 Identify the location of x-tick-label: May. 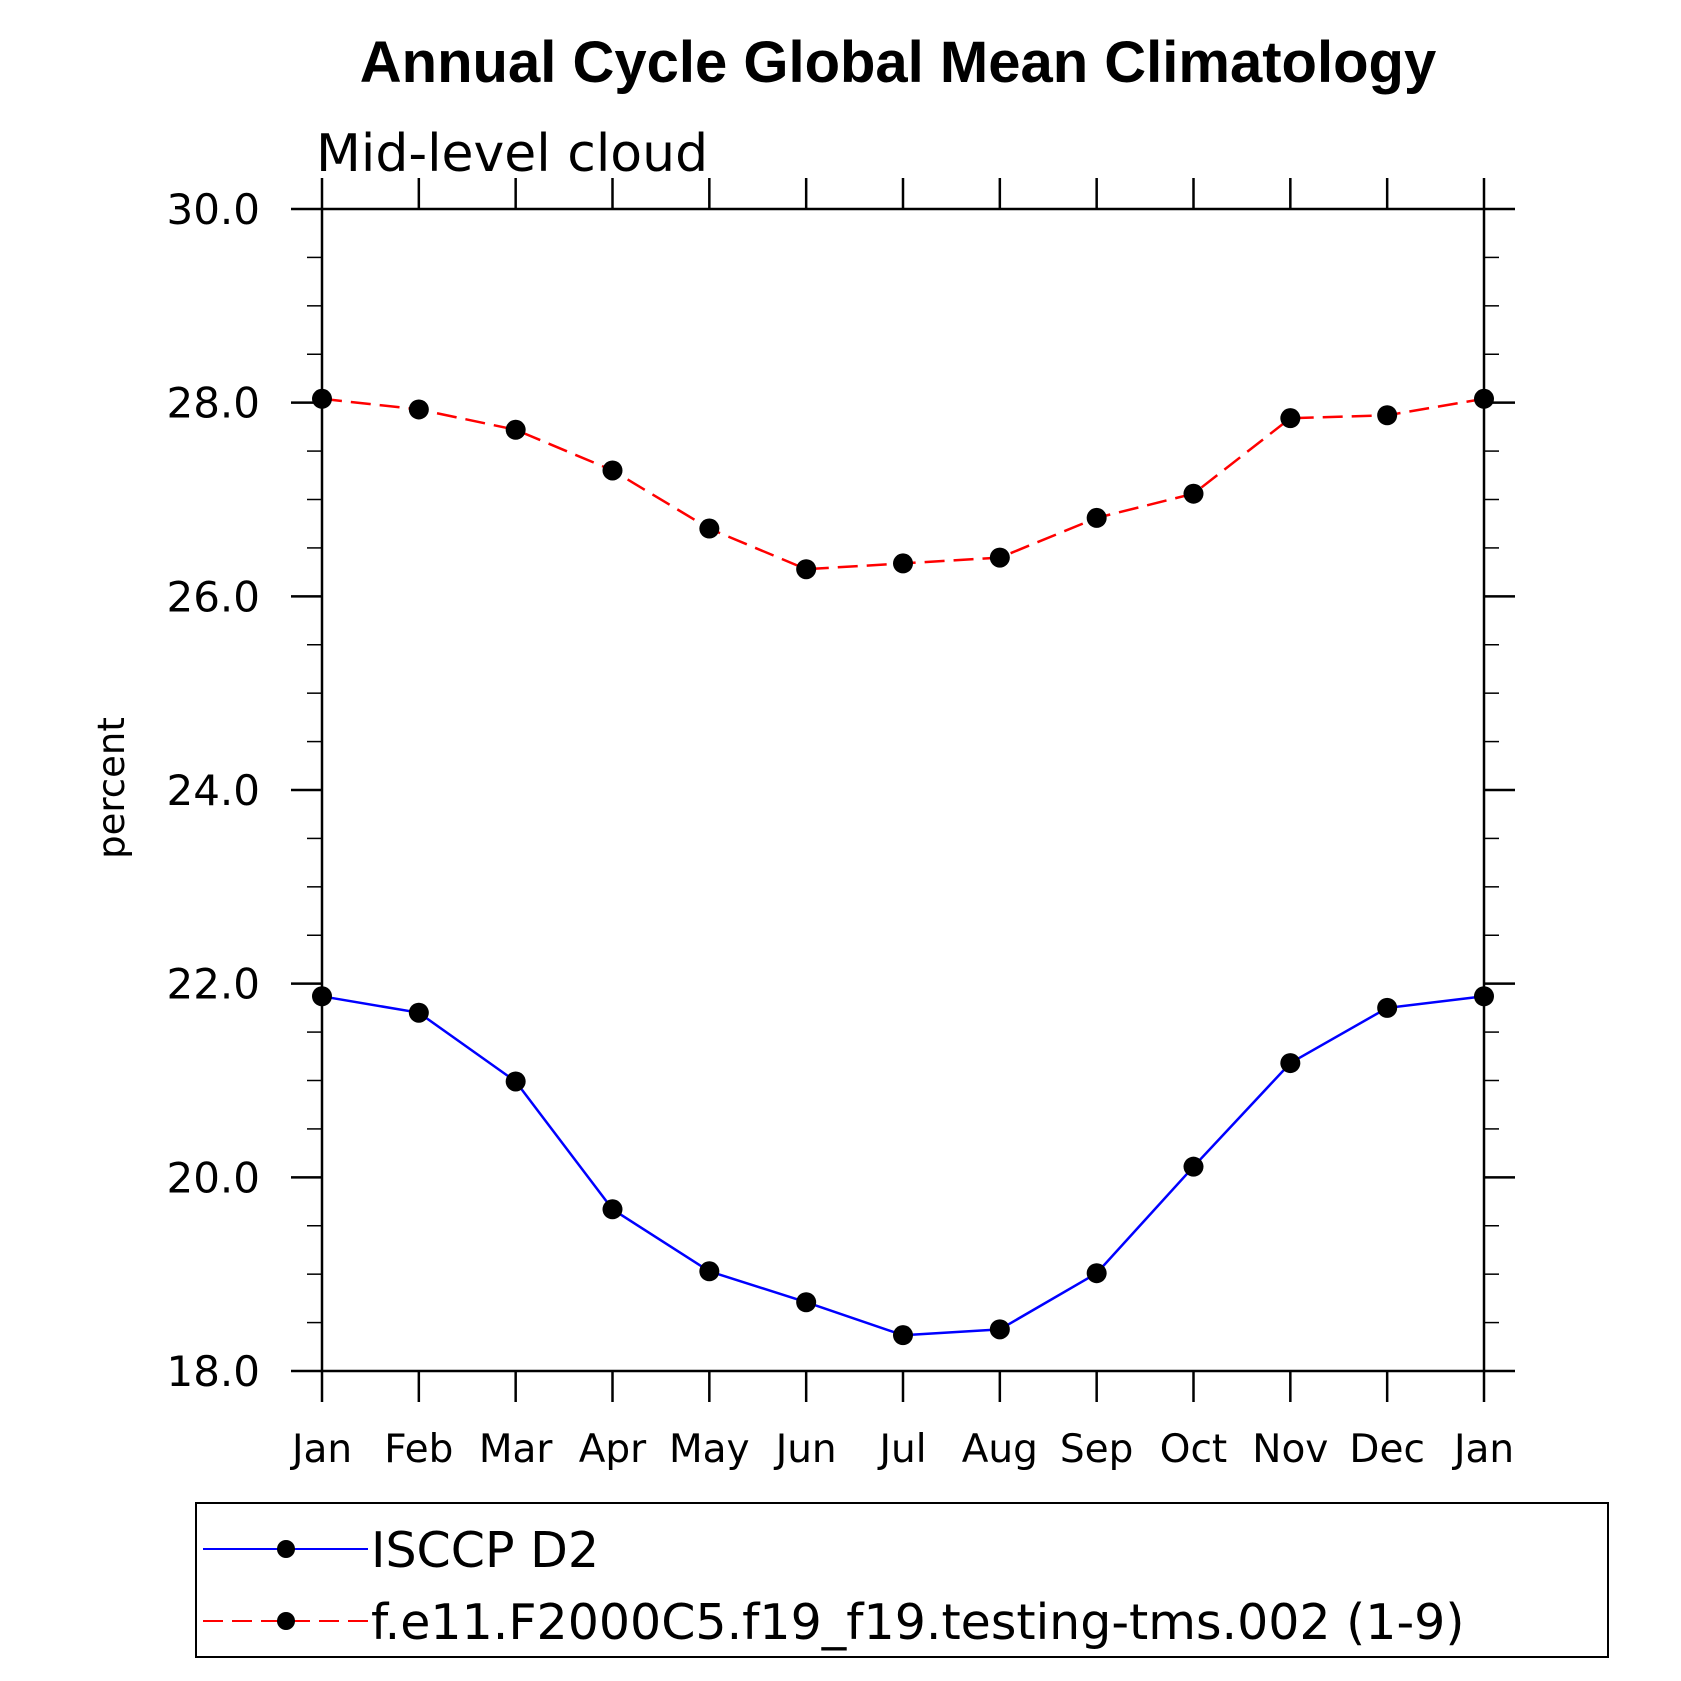
(709, 1449).